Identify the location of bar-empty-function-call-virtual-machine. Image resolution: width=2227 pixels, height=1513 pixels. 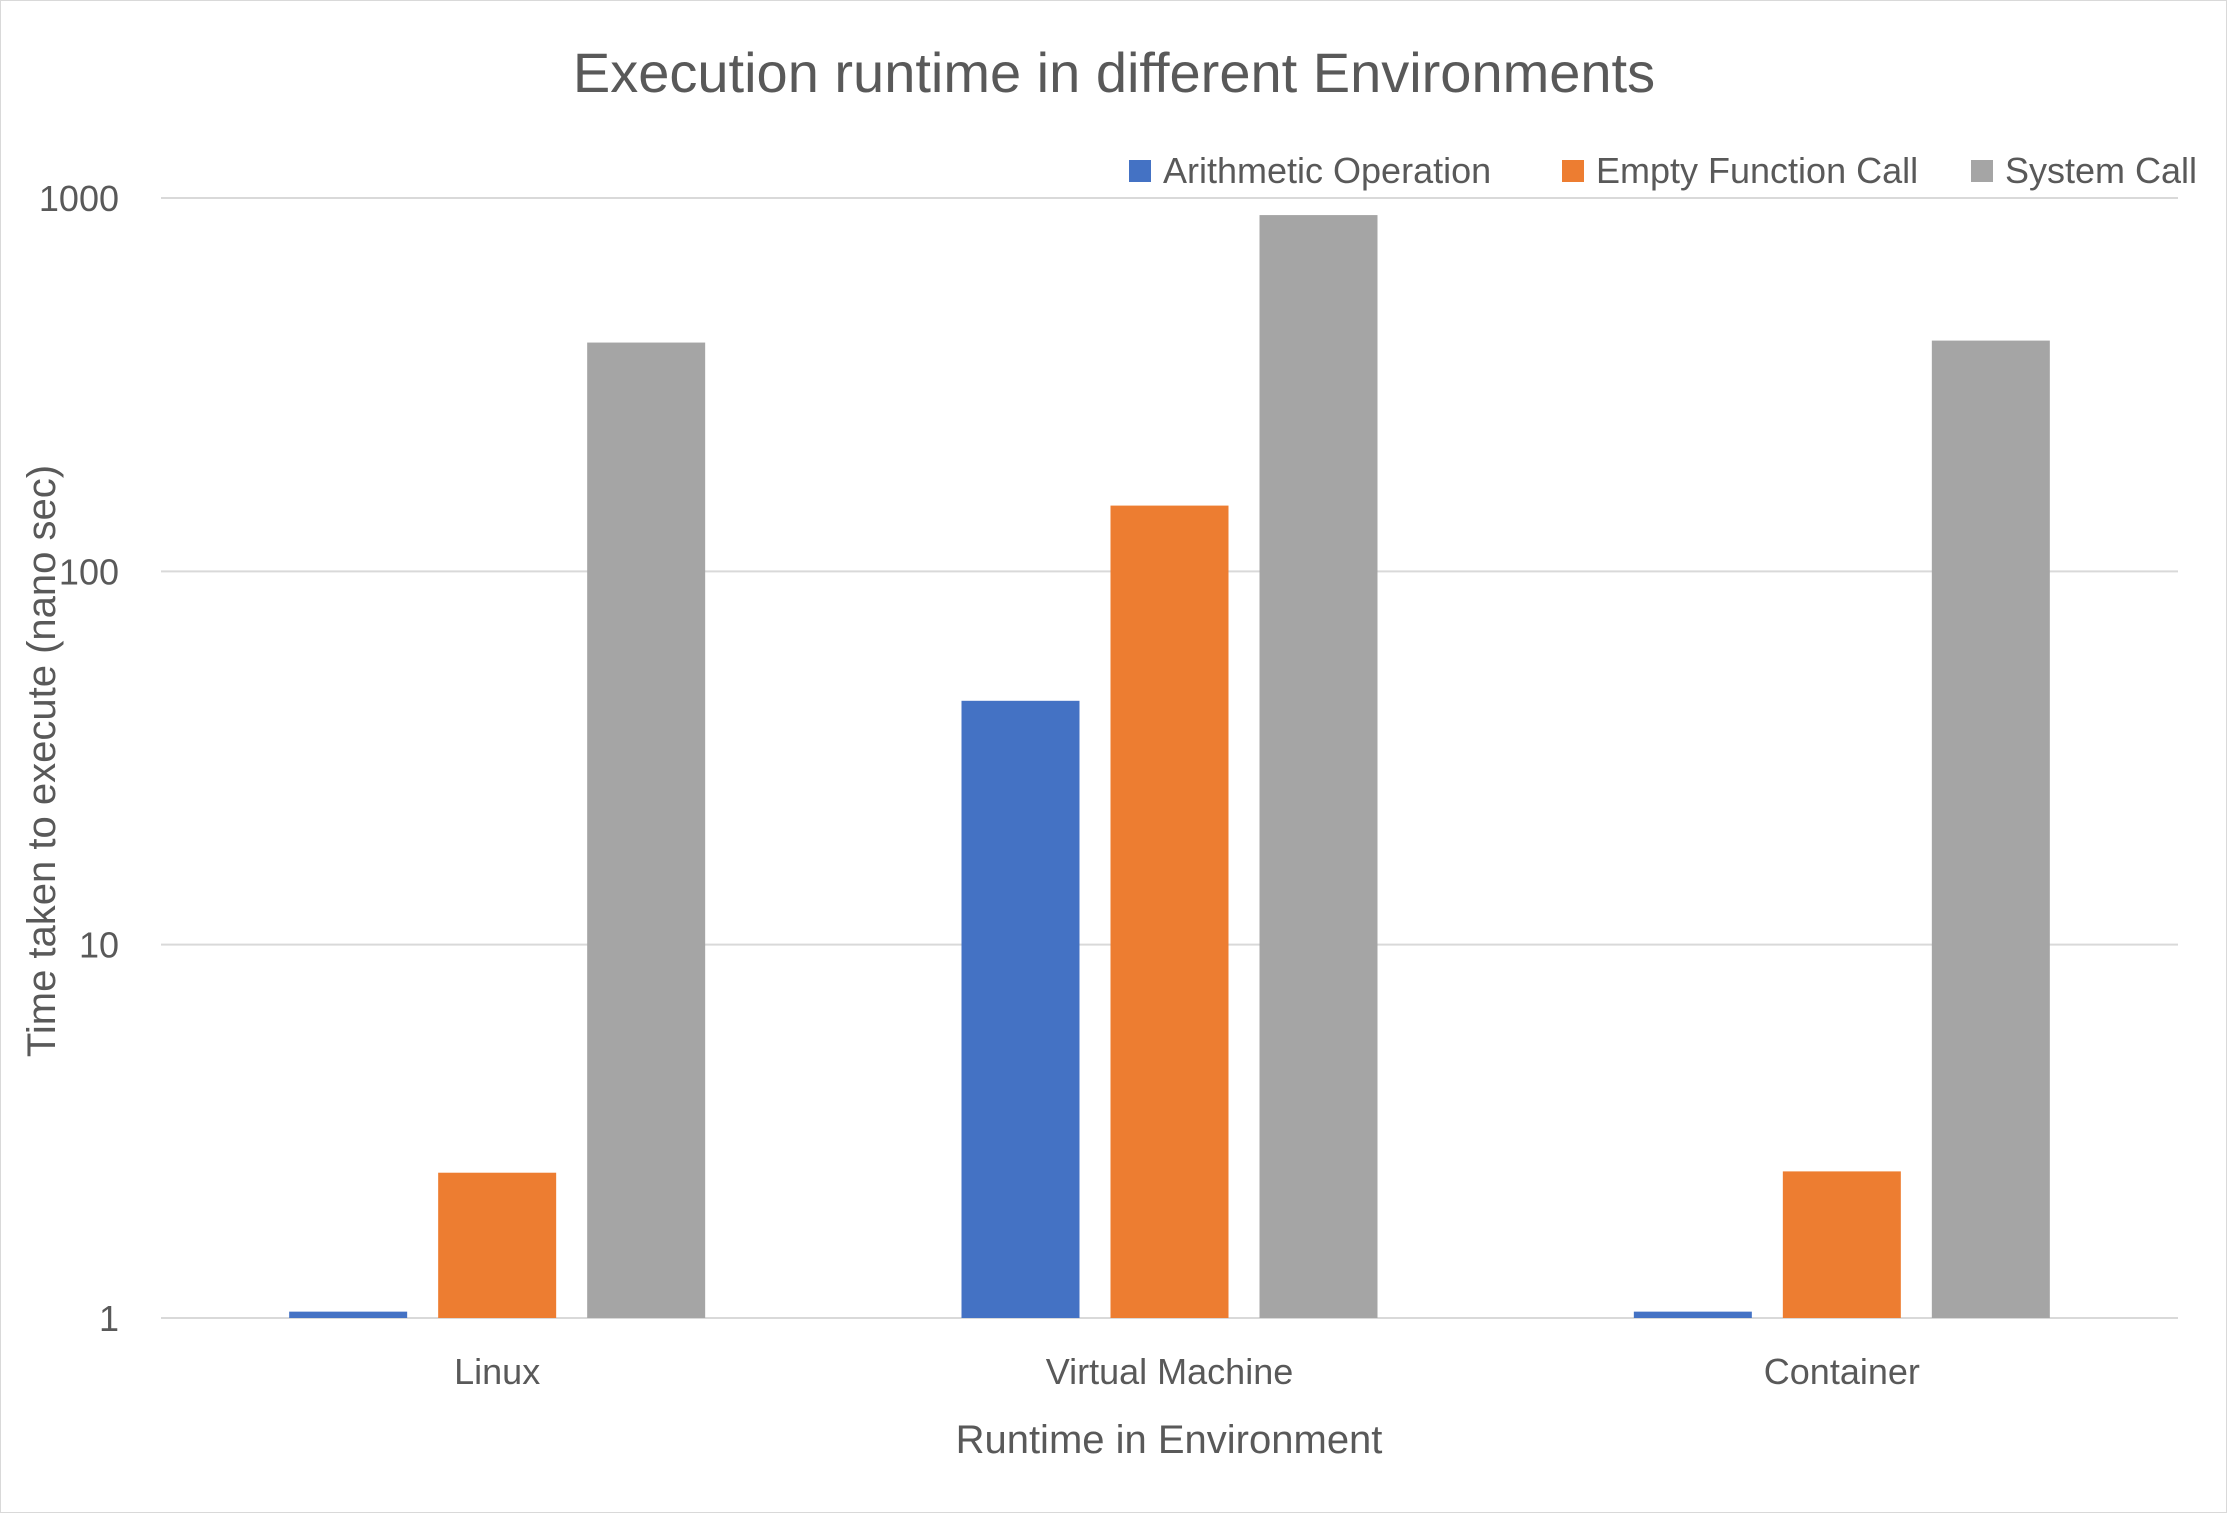
(1169, 911).